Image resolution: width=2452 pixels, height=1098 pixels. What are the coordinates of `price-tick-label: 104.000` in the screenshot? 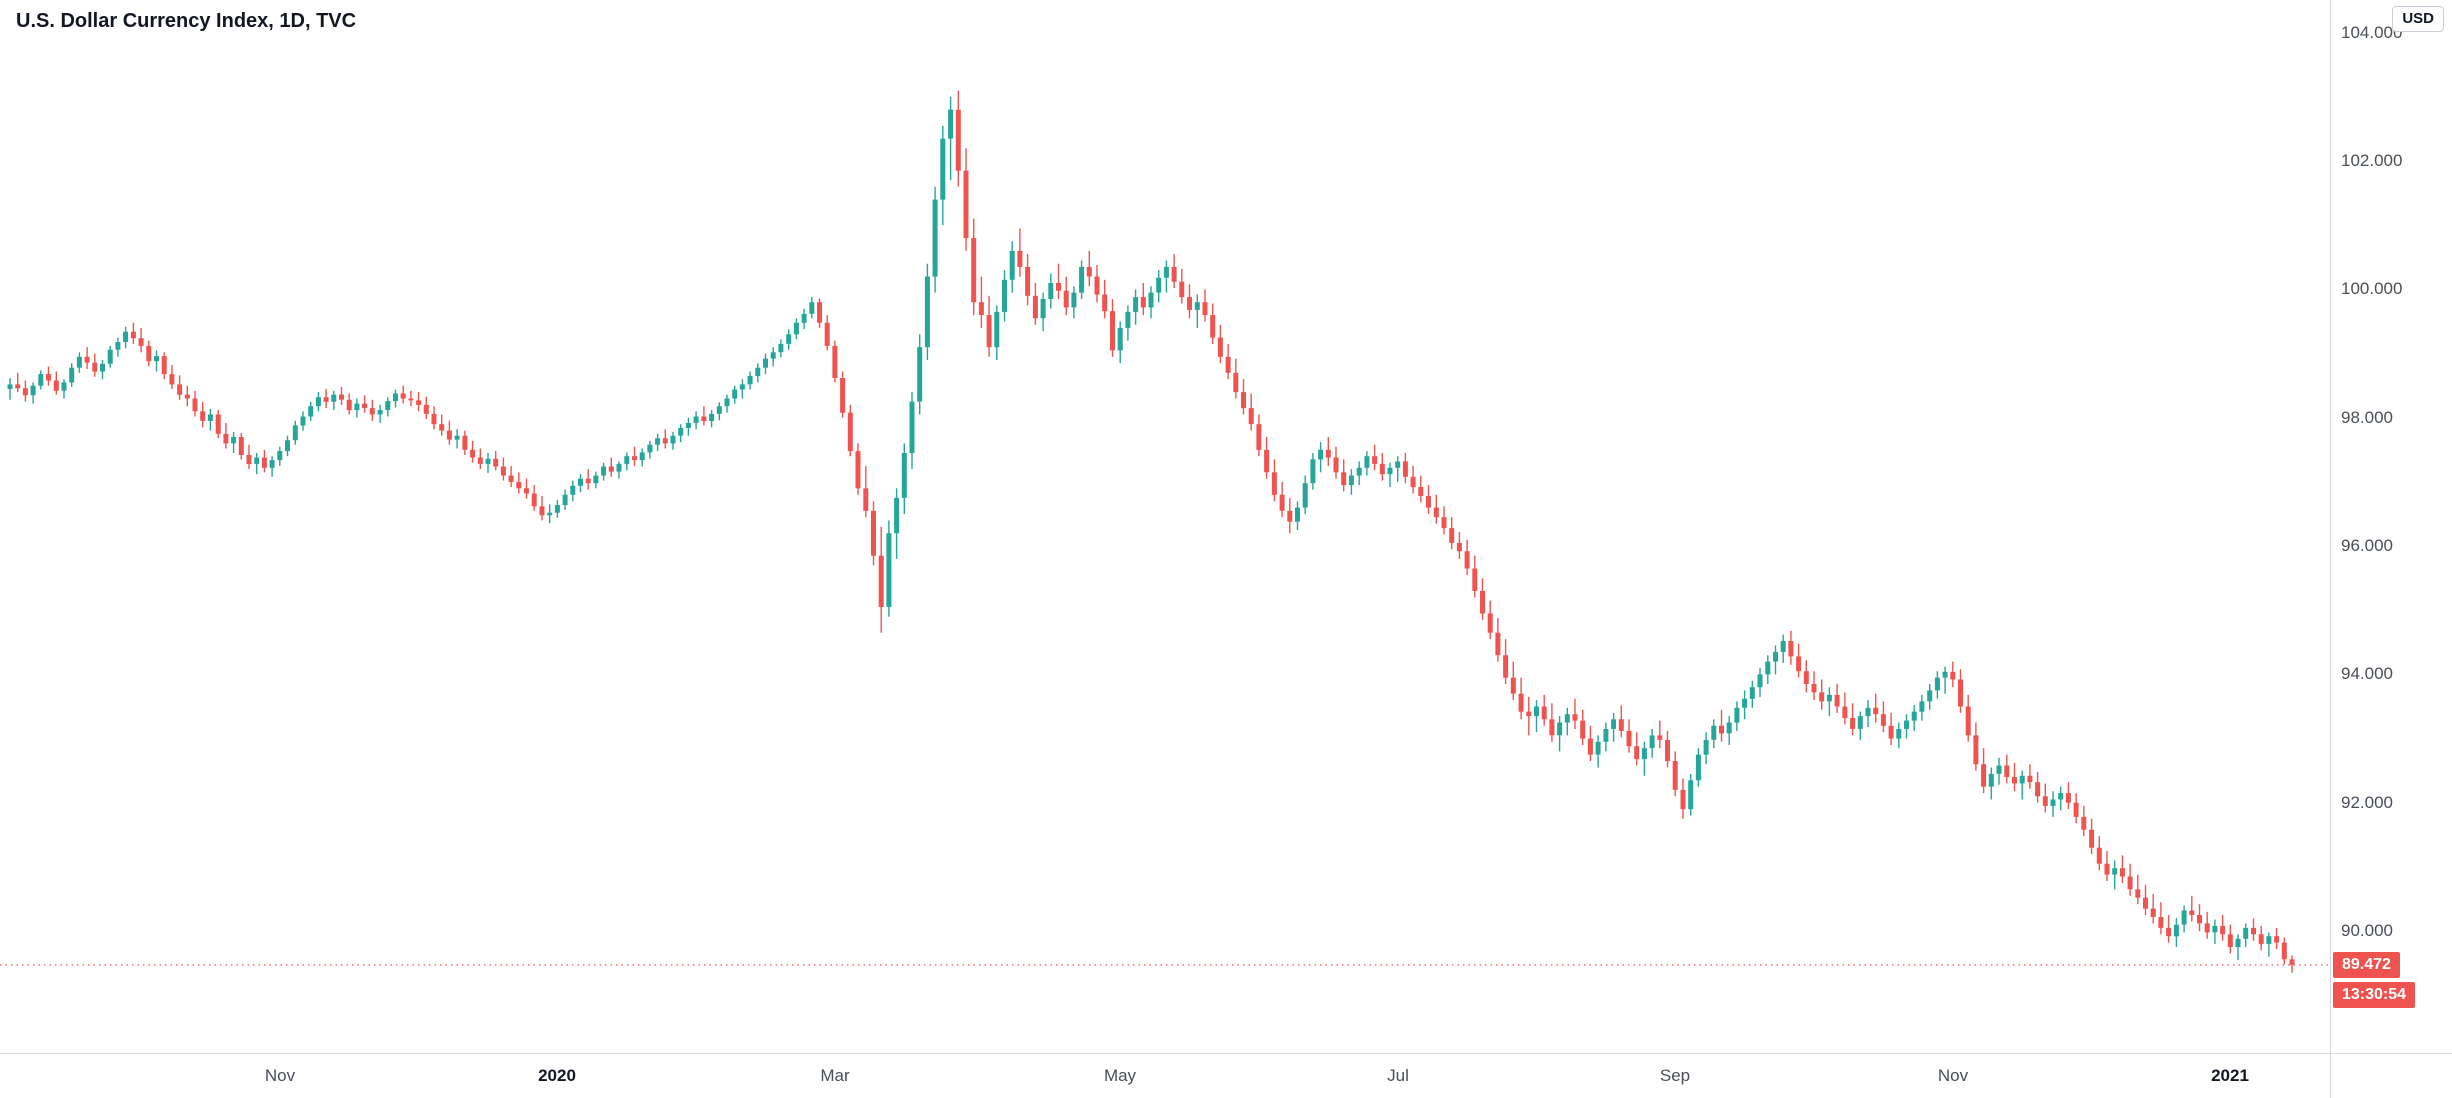 It's located at (2372, 32).